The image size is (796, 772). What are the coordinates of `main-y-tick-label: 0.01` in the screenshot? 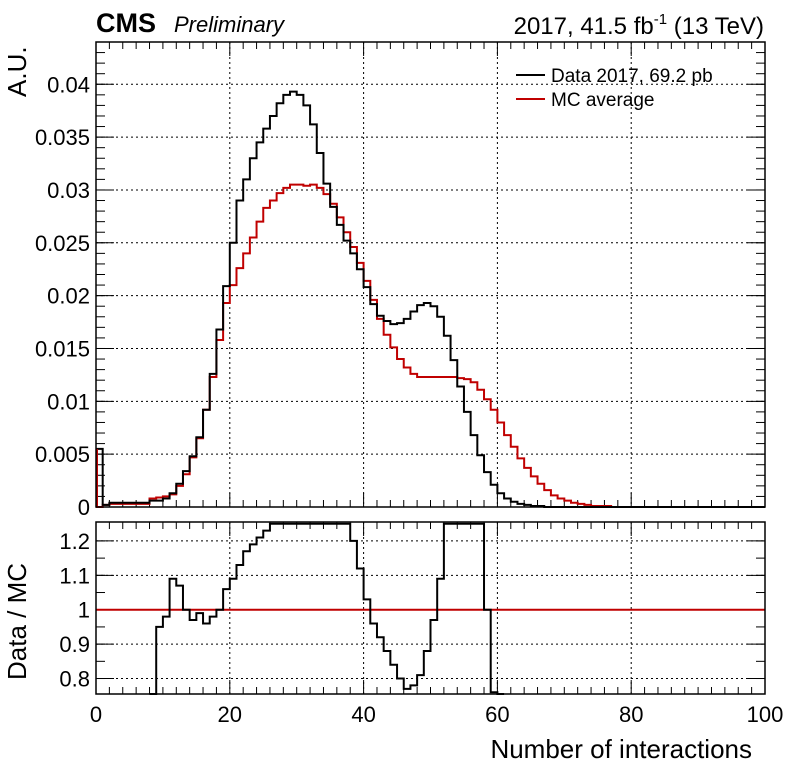 It's located at (68, 401).